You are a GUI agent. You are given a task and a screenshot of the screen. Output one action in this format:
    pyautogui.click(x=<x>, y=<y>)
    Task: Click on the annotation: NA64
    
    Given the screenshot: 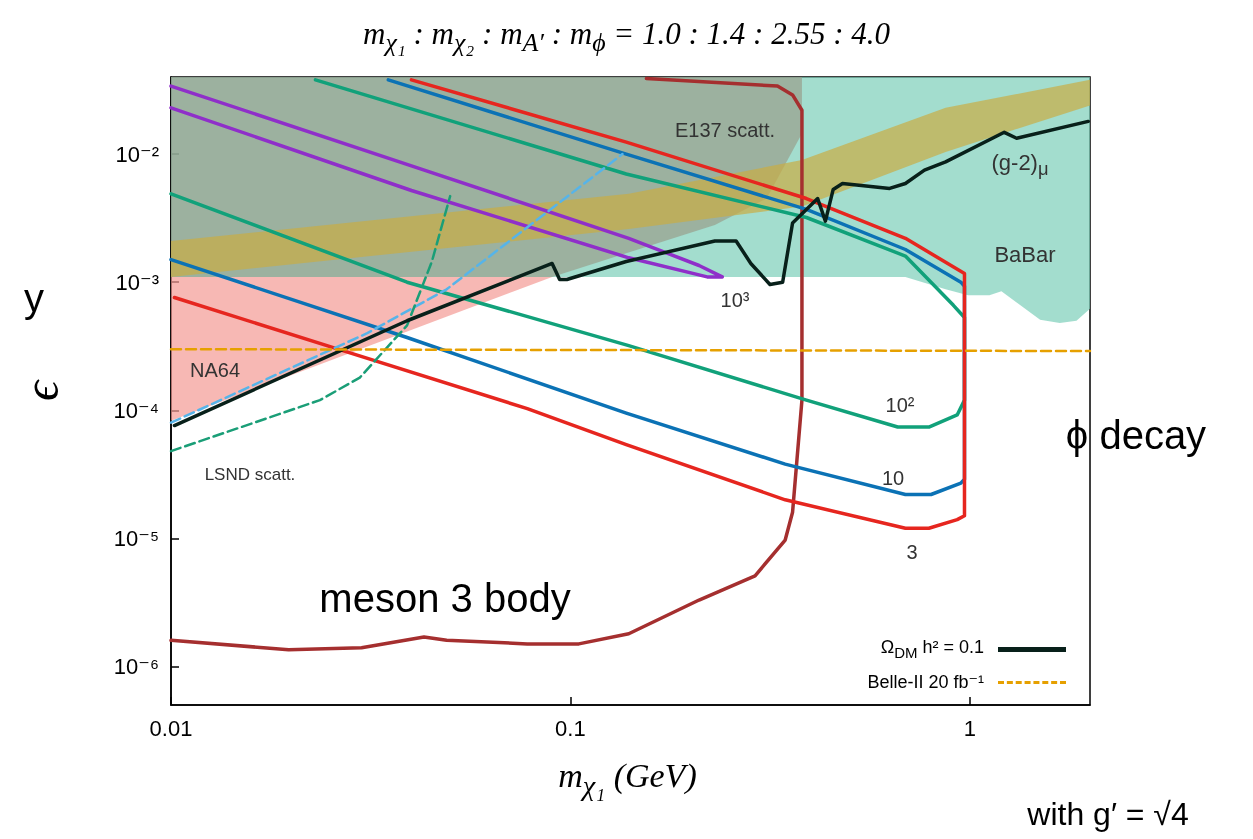 What is the action you would take?
    pyautogui.click(x=215, y=370)
    